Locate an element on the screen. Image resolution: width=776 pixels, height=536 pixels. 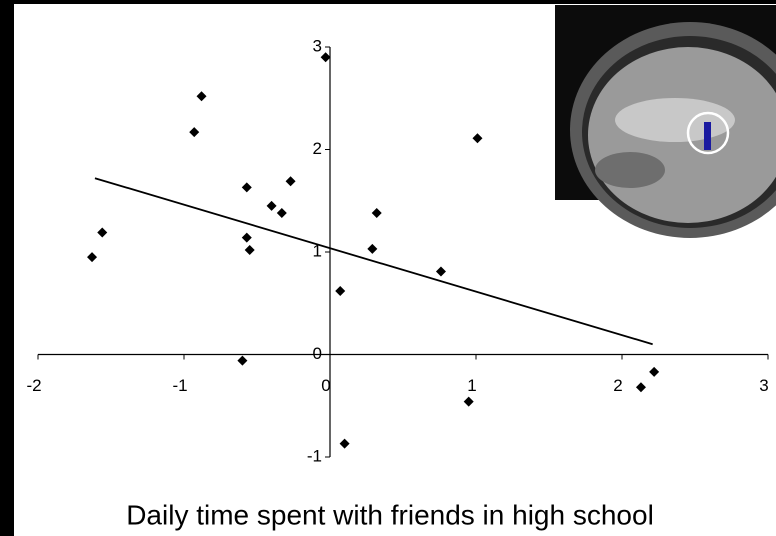
y-tick-label: -1 is located at coordinates (314, 455).